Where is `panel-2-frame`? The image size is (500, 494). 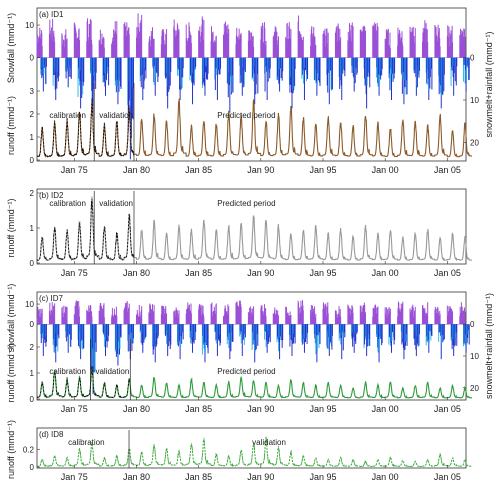 panel-2-frame is located at coordinates (251, 226).